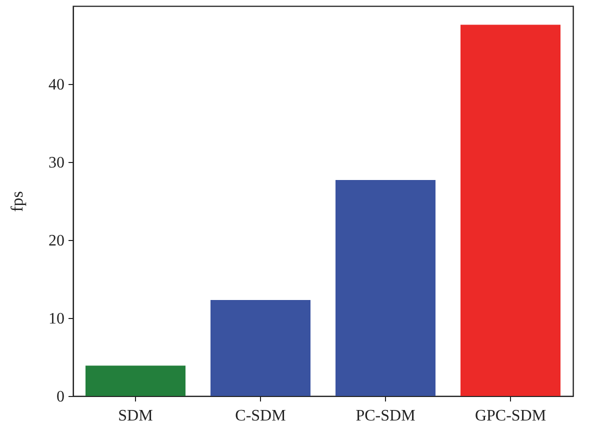 The width and height of the screenshot is (598, 434). What do you see at coordinates (56, 85) in the screenshot?
I see `y-tick-label: 40` at bounding box center [56, 85].